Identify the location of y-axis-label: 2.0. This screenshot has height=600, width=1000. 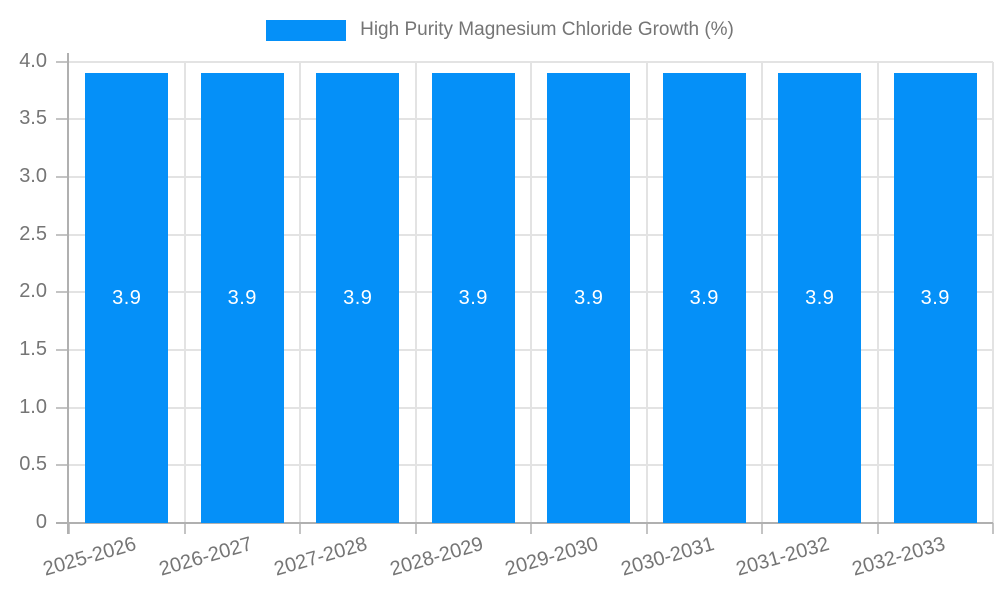
(33, 291).